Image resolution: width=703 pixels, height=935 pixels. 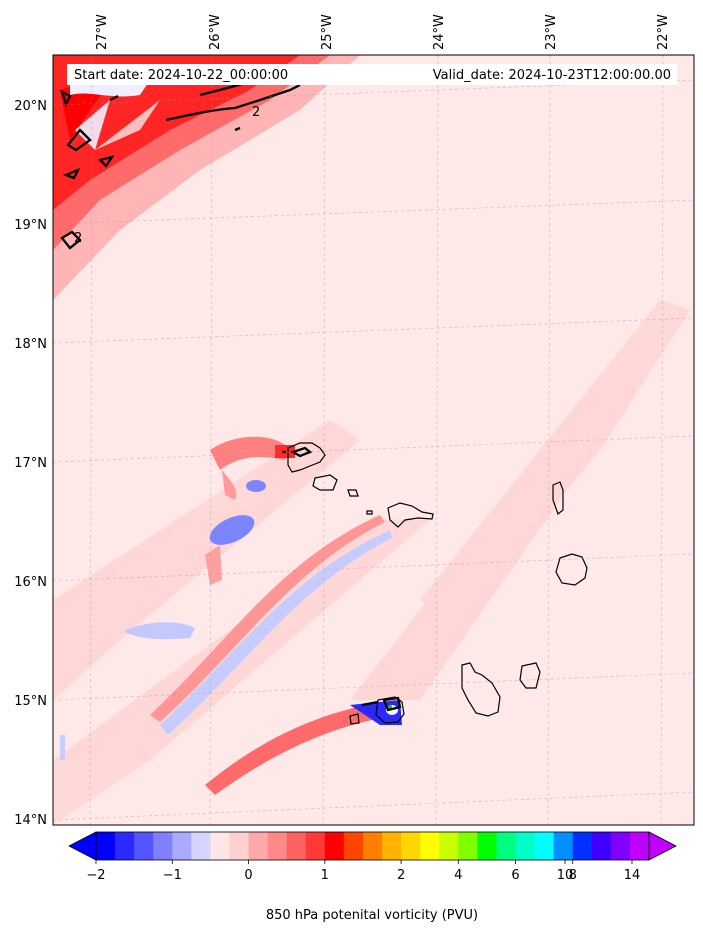 I want to click on lon-label-26w: 26°W, so click(x=215, y=32).